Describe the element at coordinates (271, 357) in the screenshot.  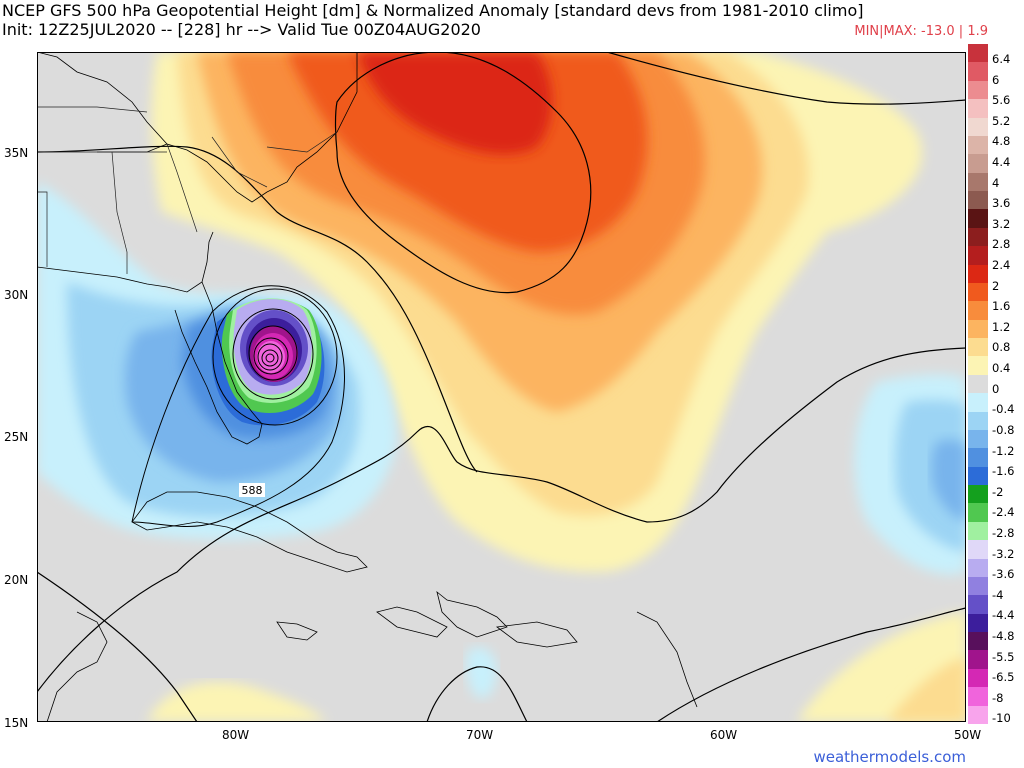
I see `anomaly-negative-light-pink` at that location.